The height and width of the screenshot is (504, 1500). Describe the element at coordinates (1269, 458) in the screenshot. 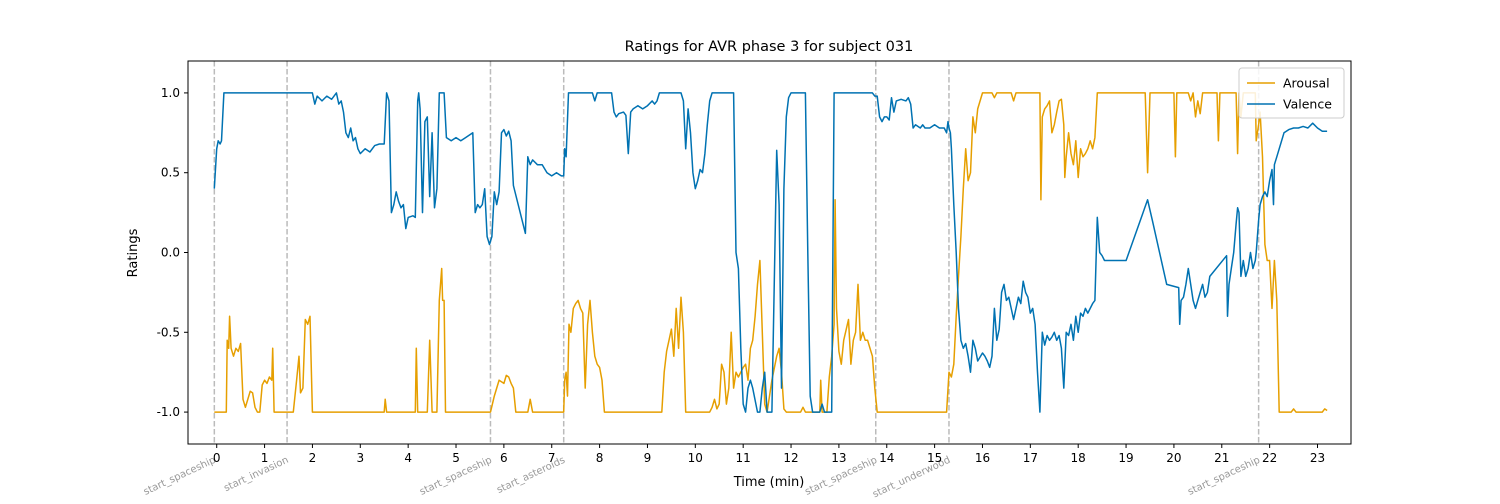

I see `x-tick-label: 22` at that location.